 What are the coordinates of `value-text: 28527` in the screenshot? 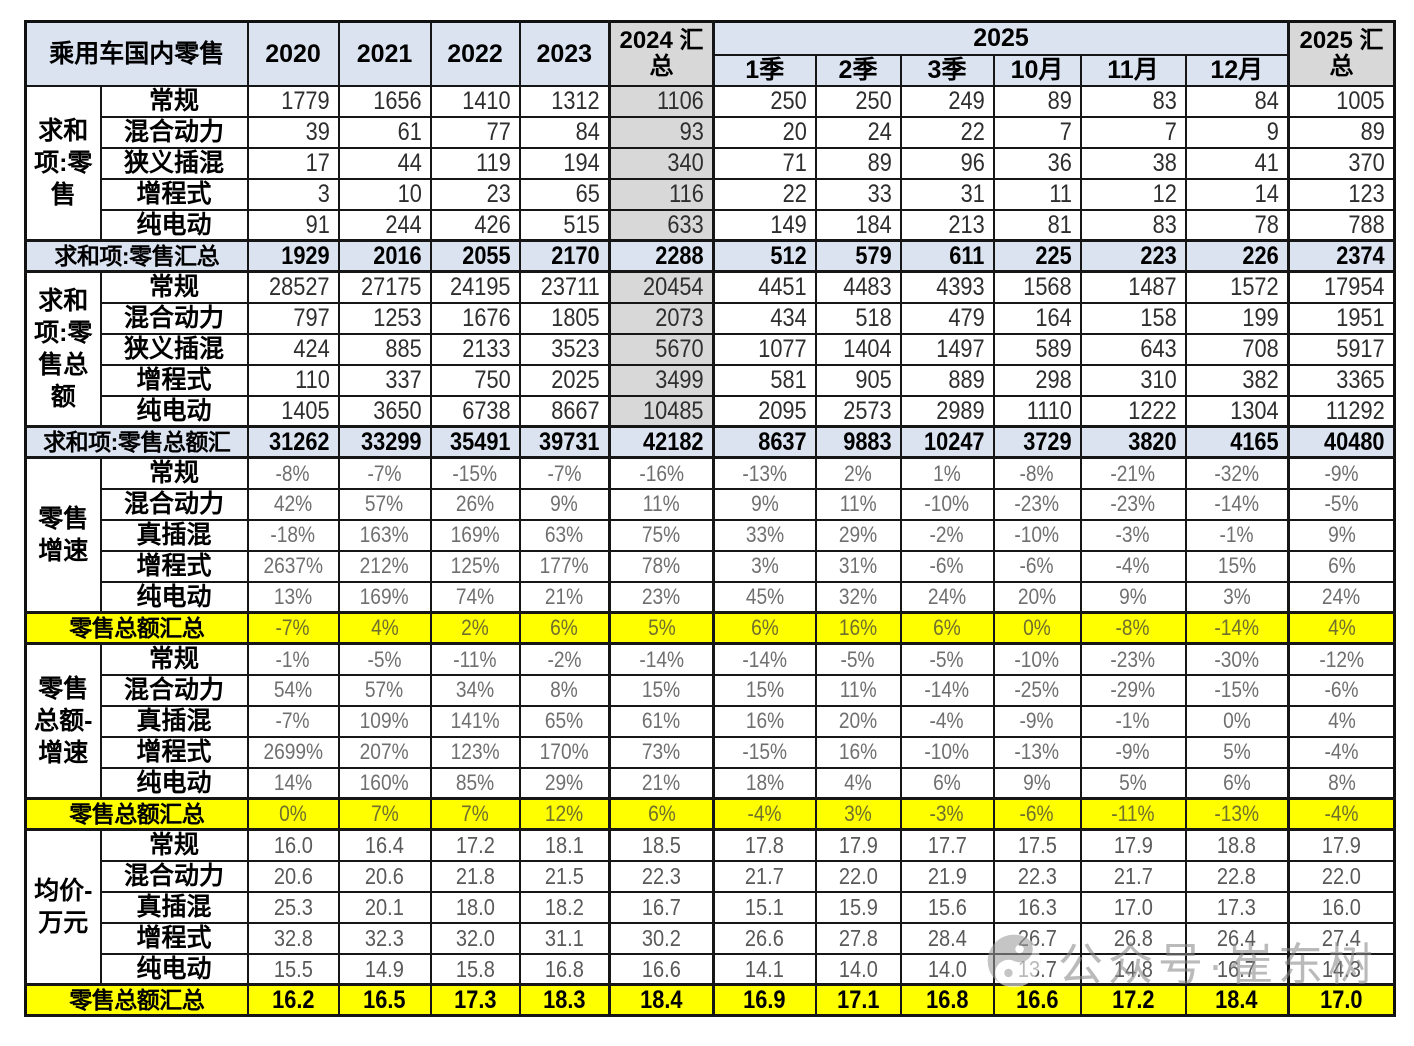 It's located at (299, 287).